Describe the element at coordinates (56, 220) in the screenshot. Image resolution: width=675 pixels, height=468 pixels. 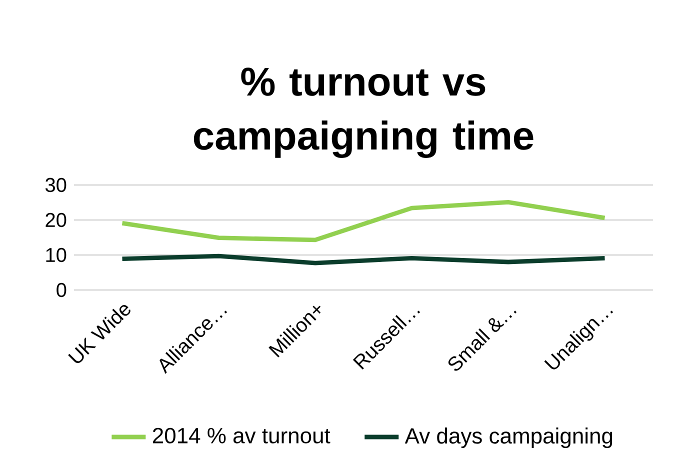
I see `y-tick-label: 20` at that location.